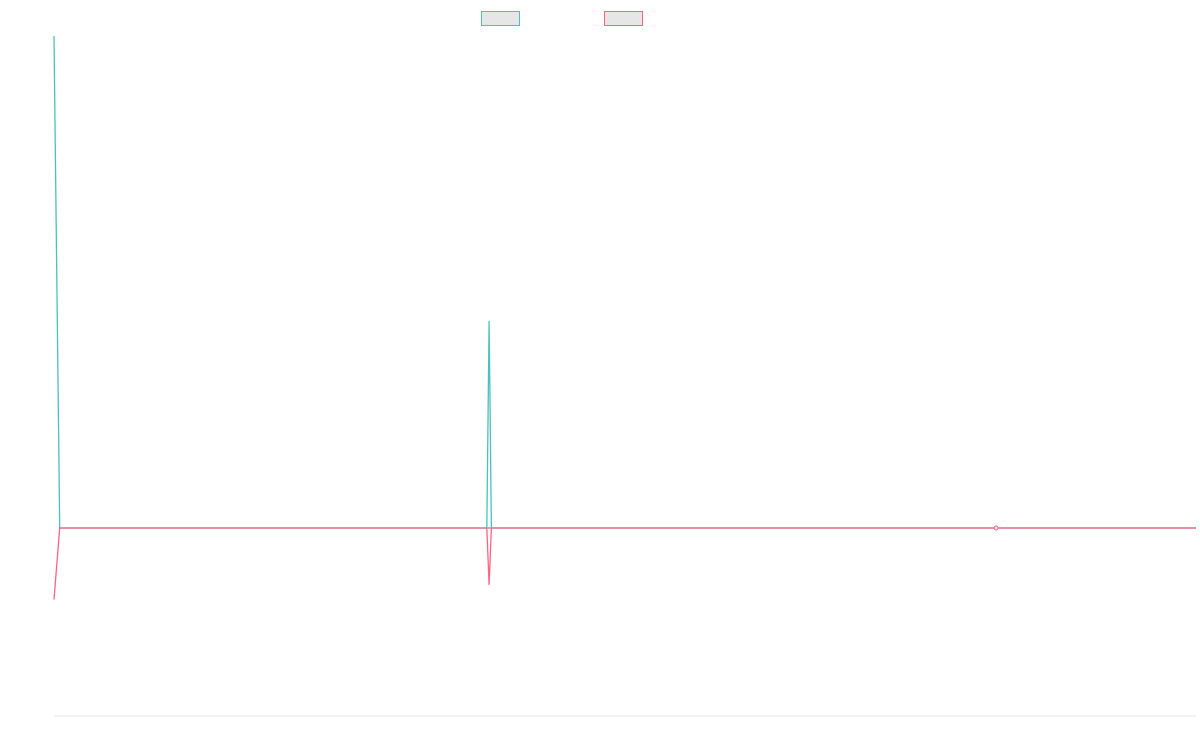  Describe the element at coordinates (600, 18) in the screenshot. I see `chart-legend` at that location.